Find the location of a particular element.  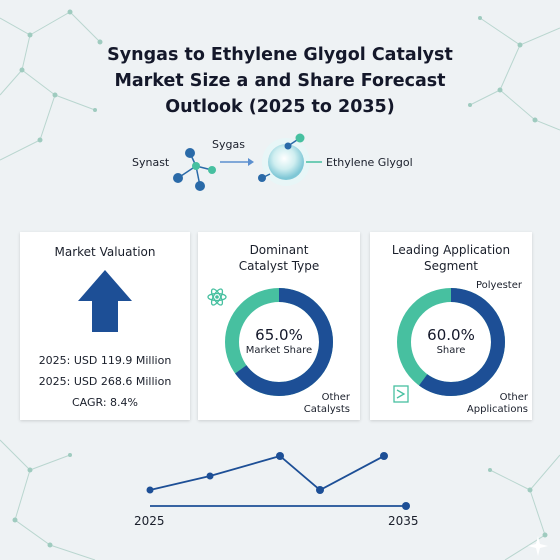

other-catalysts-label: Other Catalysts is located at coordinates (327, 404).